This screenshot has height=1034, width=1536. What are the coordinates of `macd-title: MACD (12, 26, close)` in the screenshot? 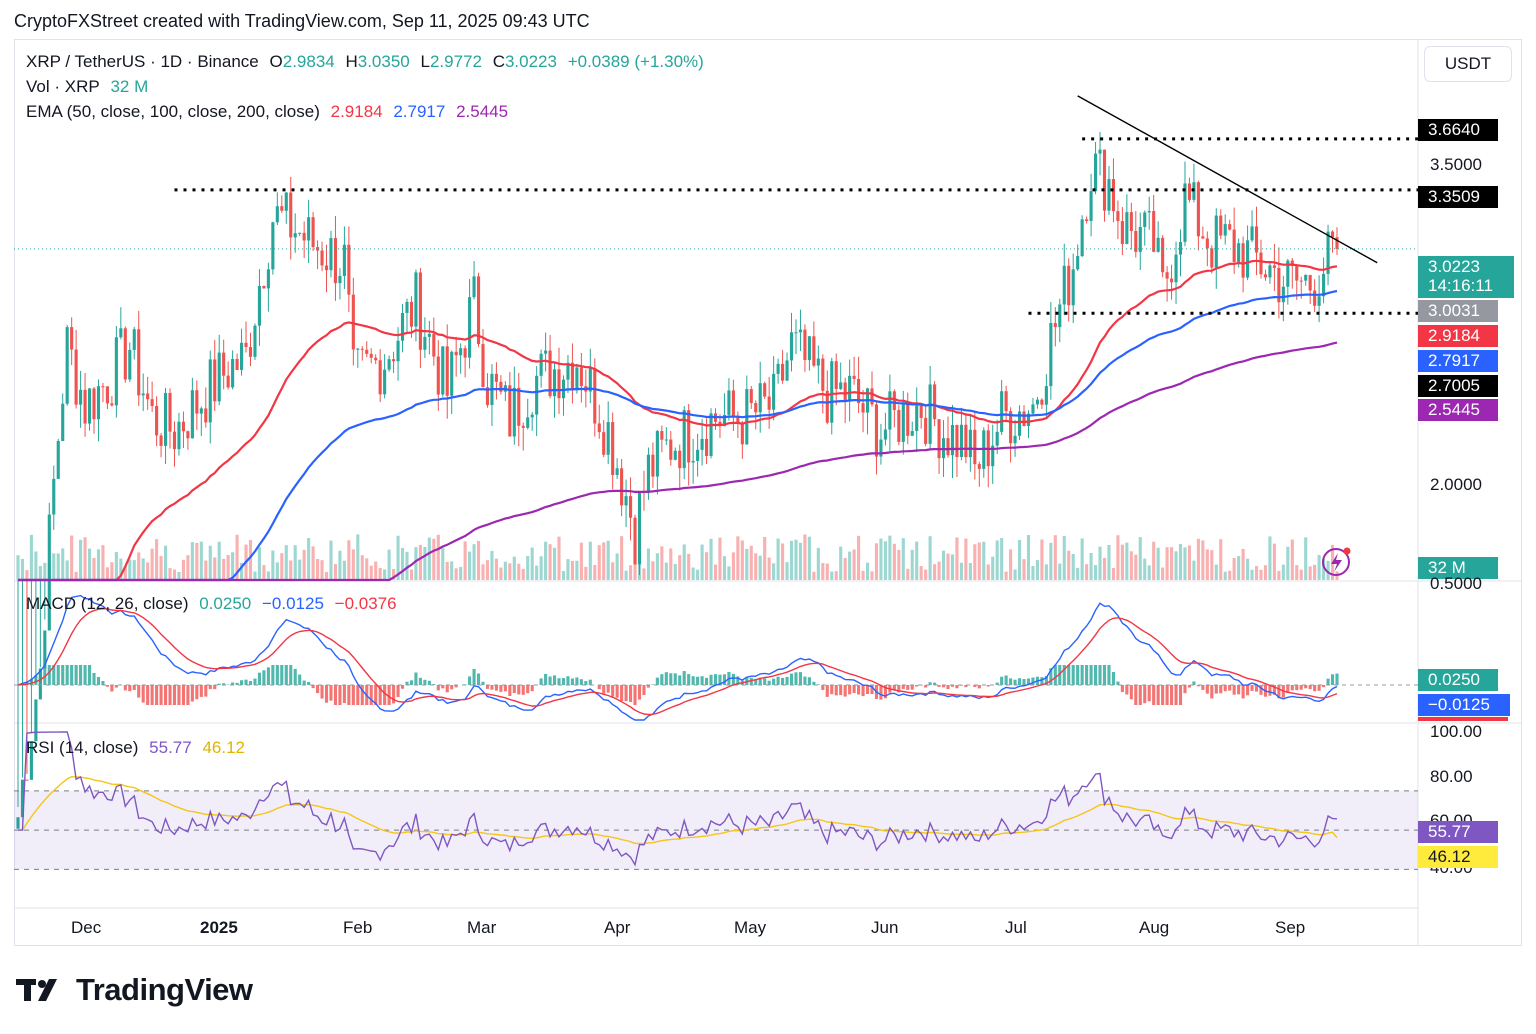 It's located at (107, 603).